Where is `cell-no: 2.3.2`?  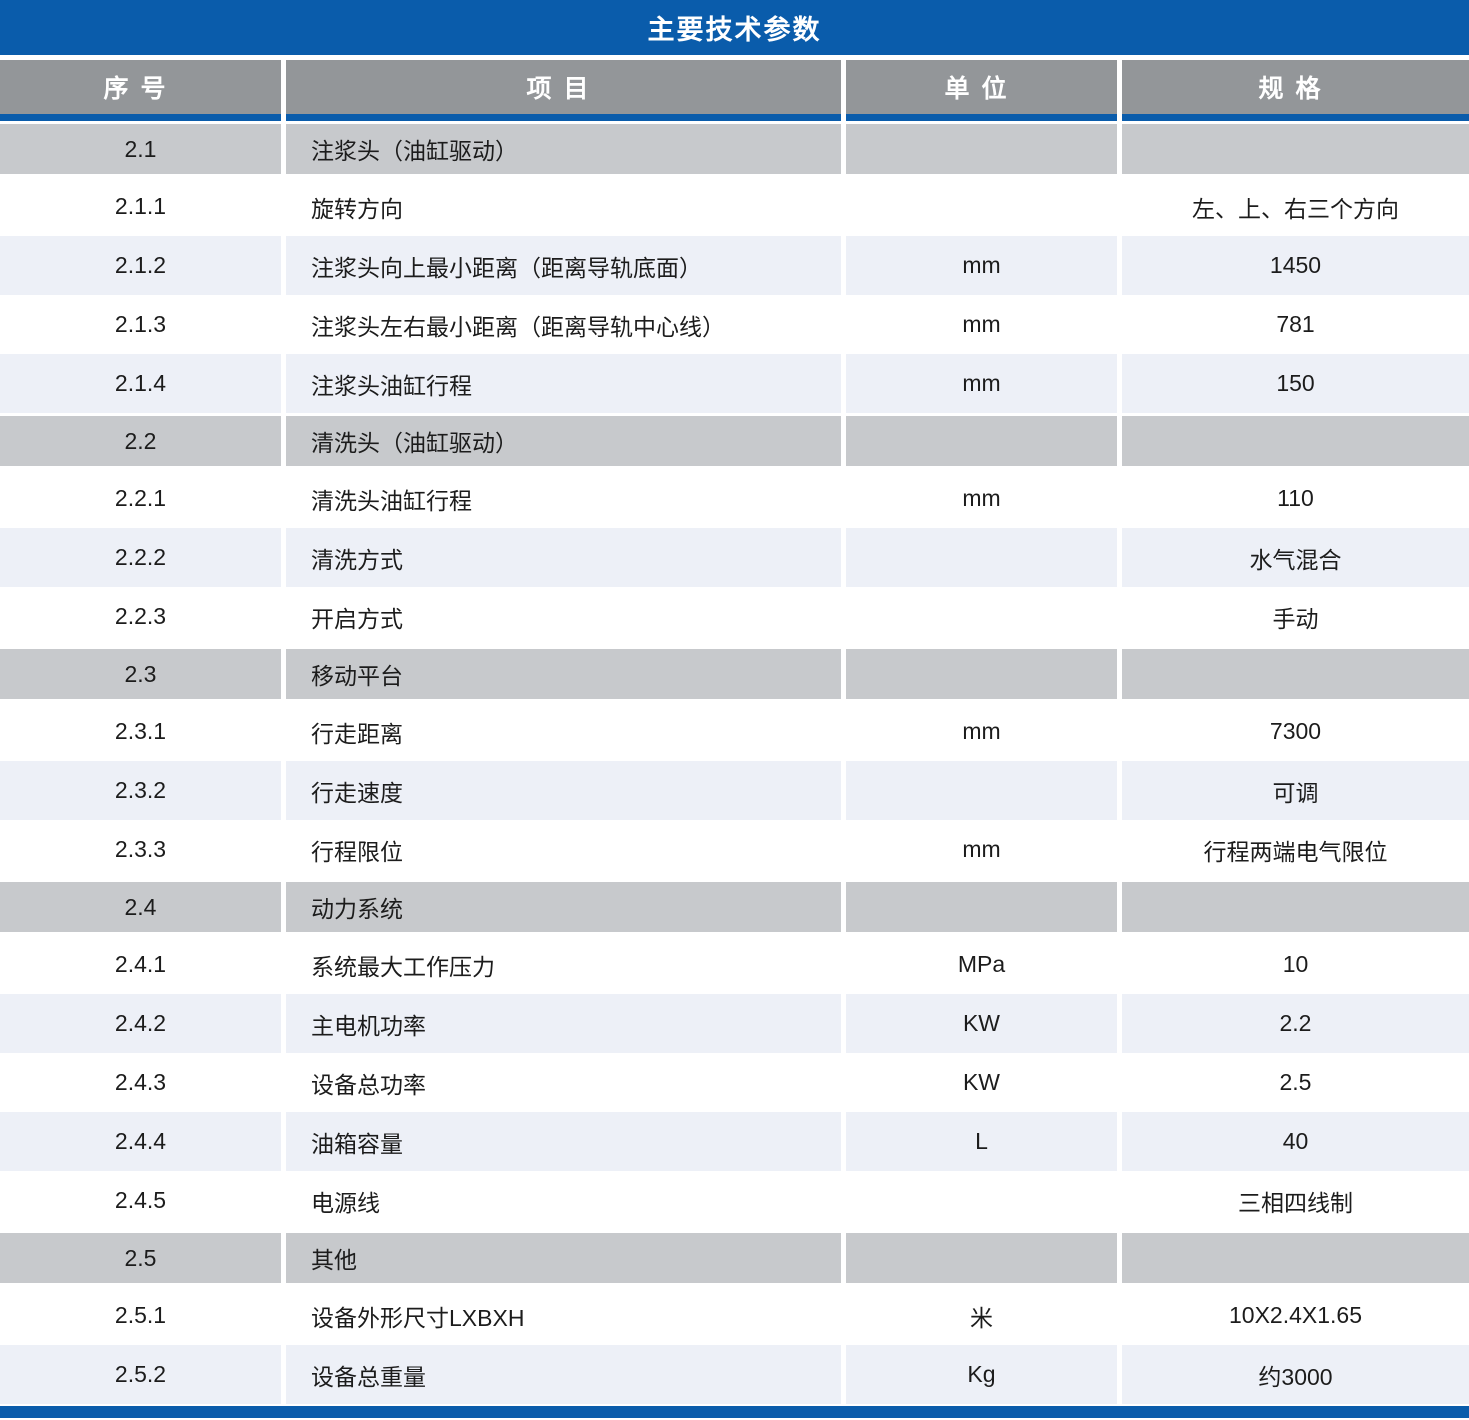
cell-no: 2.3.2 is located at coordinates (143, 790).